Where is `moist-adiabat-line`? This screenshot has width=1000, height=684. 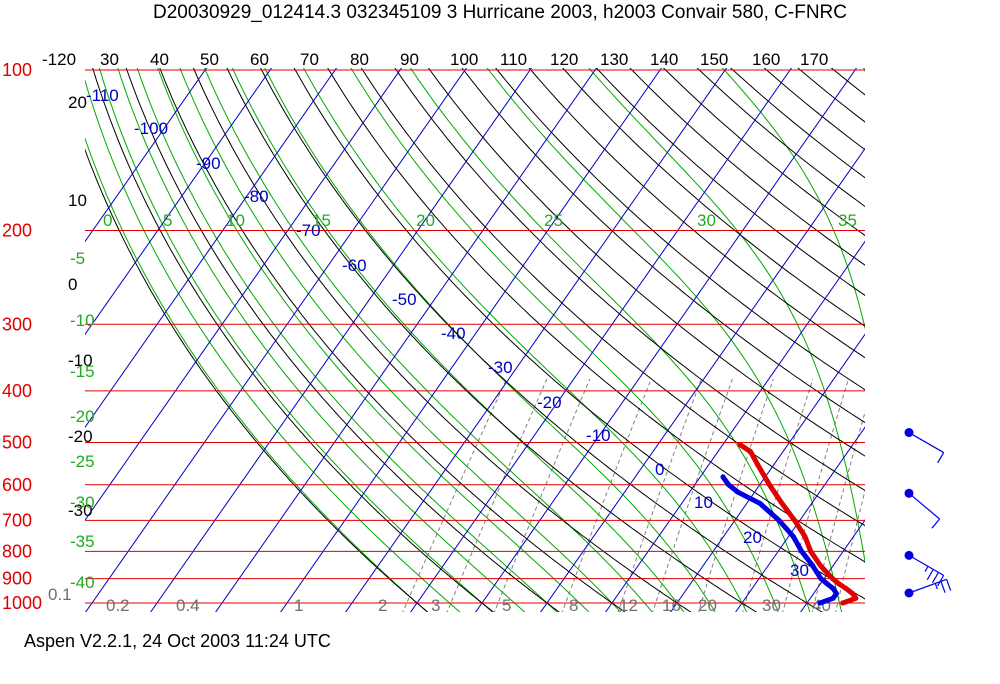
moist-adiabat-line is located at coordinates (864, 70).